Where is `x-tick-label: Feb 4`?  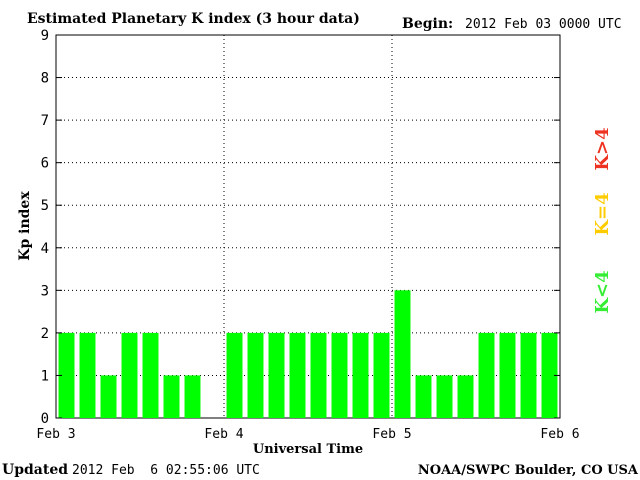 x-tick-label: Feb 4 is located at coordinates (223, 434).